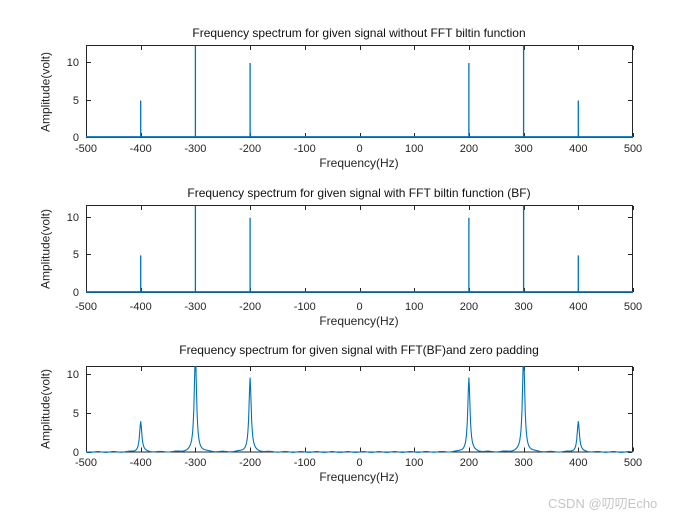 The image size is (700, 525). I want to click on spectrum-line, so click(359, 409).